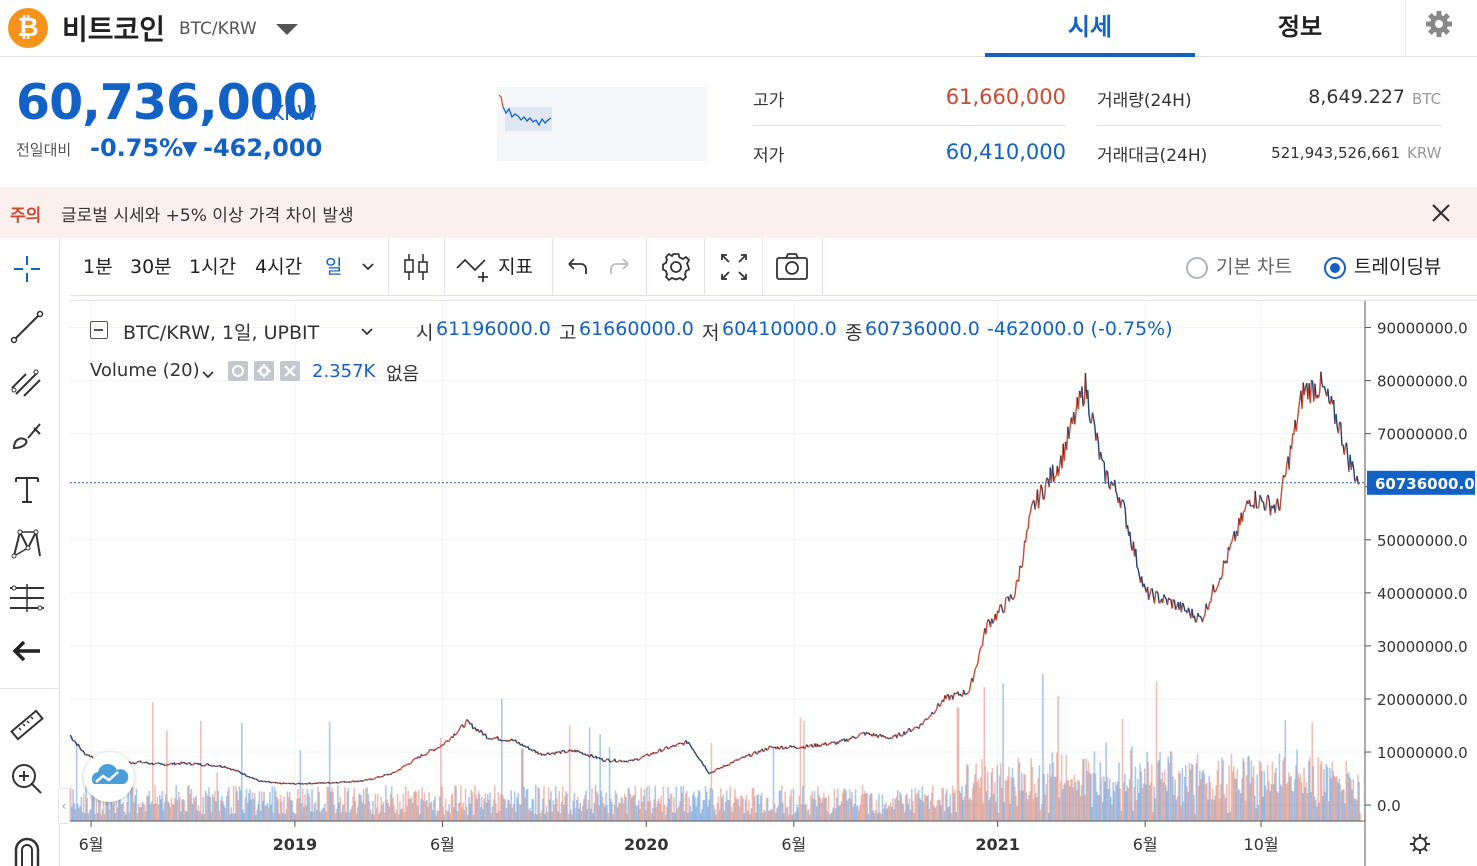  Describe the element at coordinates (676, 267) in the screenshot. I see `chart-settings-gear-icon` at that location.